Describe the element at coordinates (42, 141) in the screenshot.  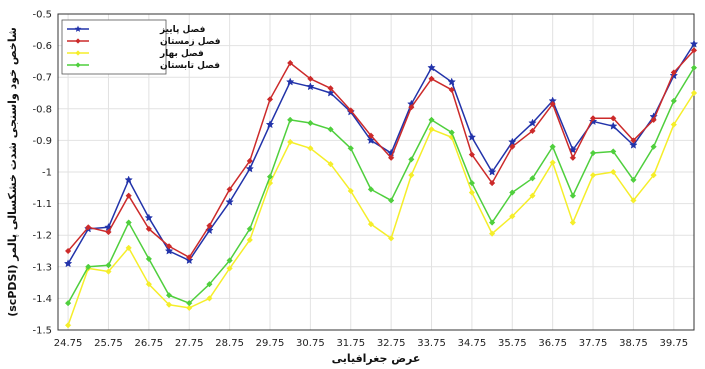
I see `y-tick-label: -0.9` at that location.